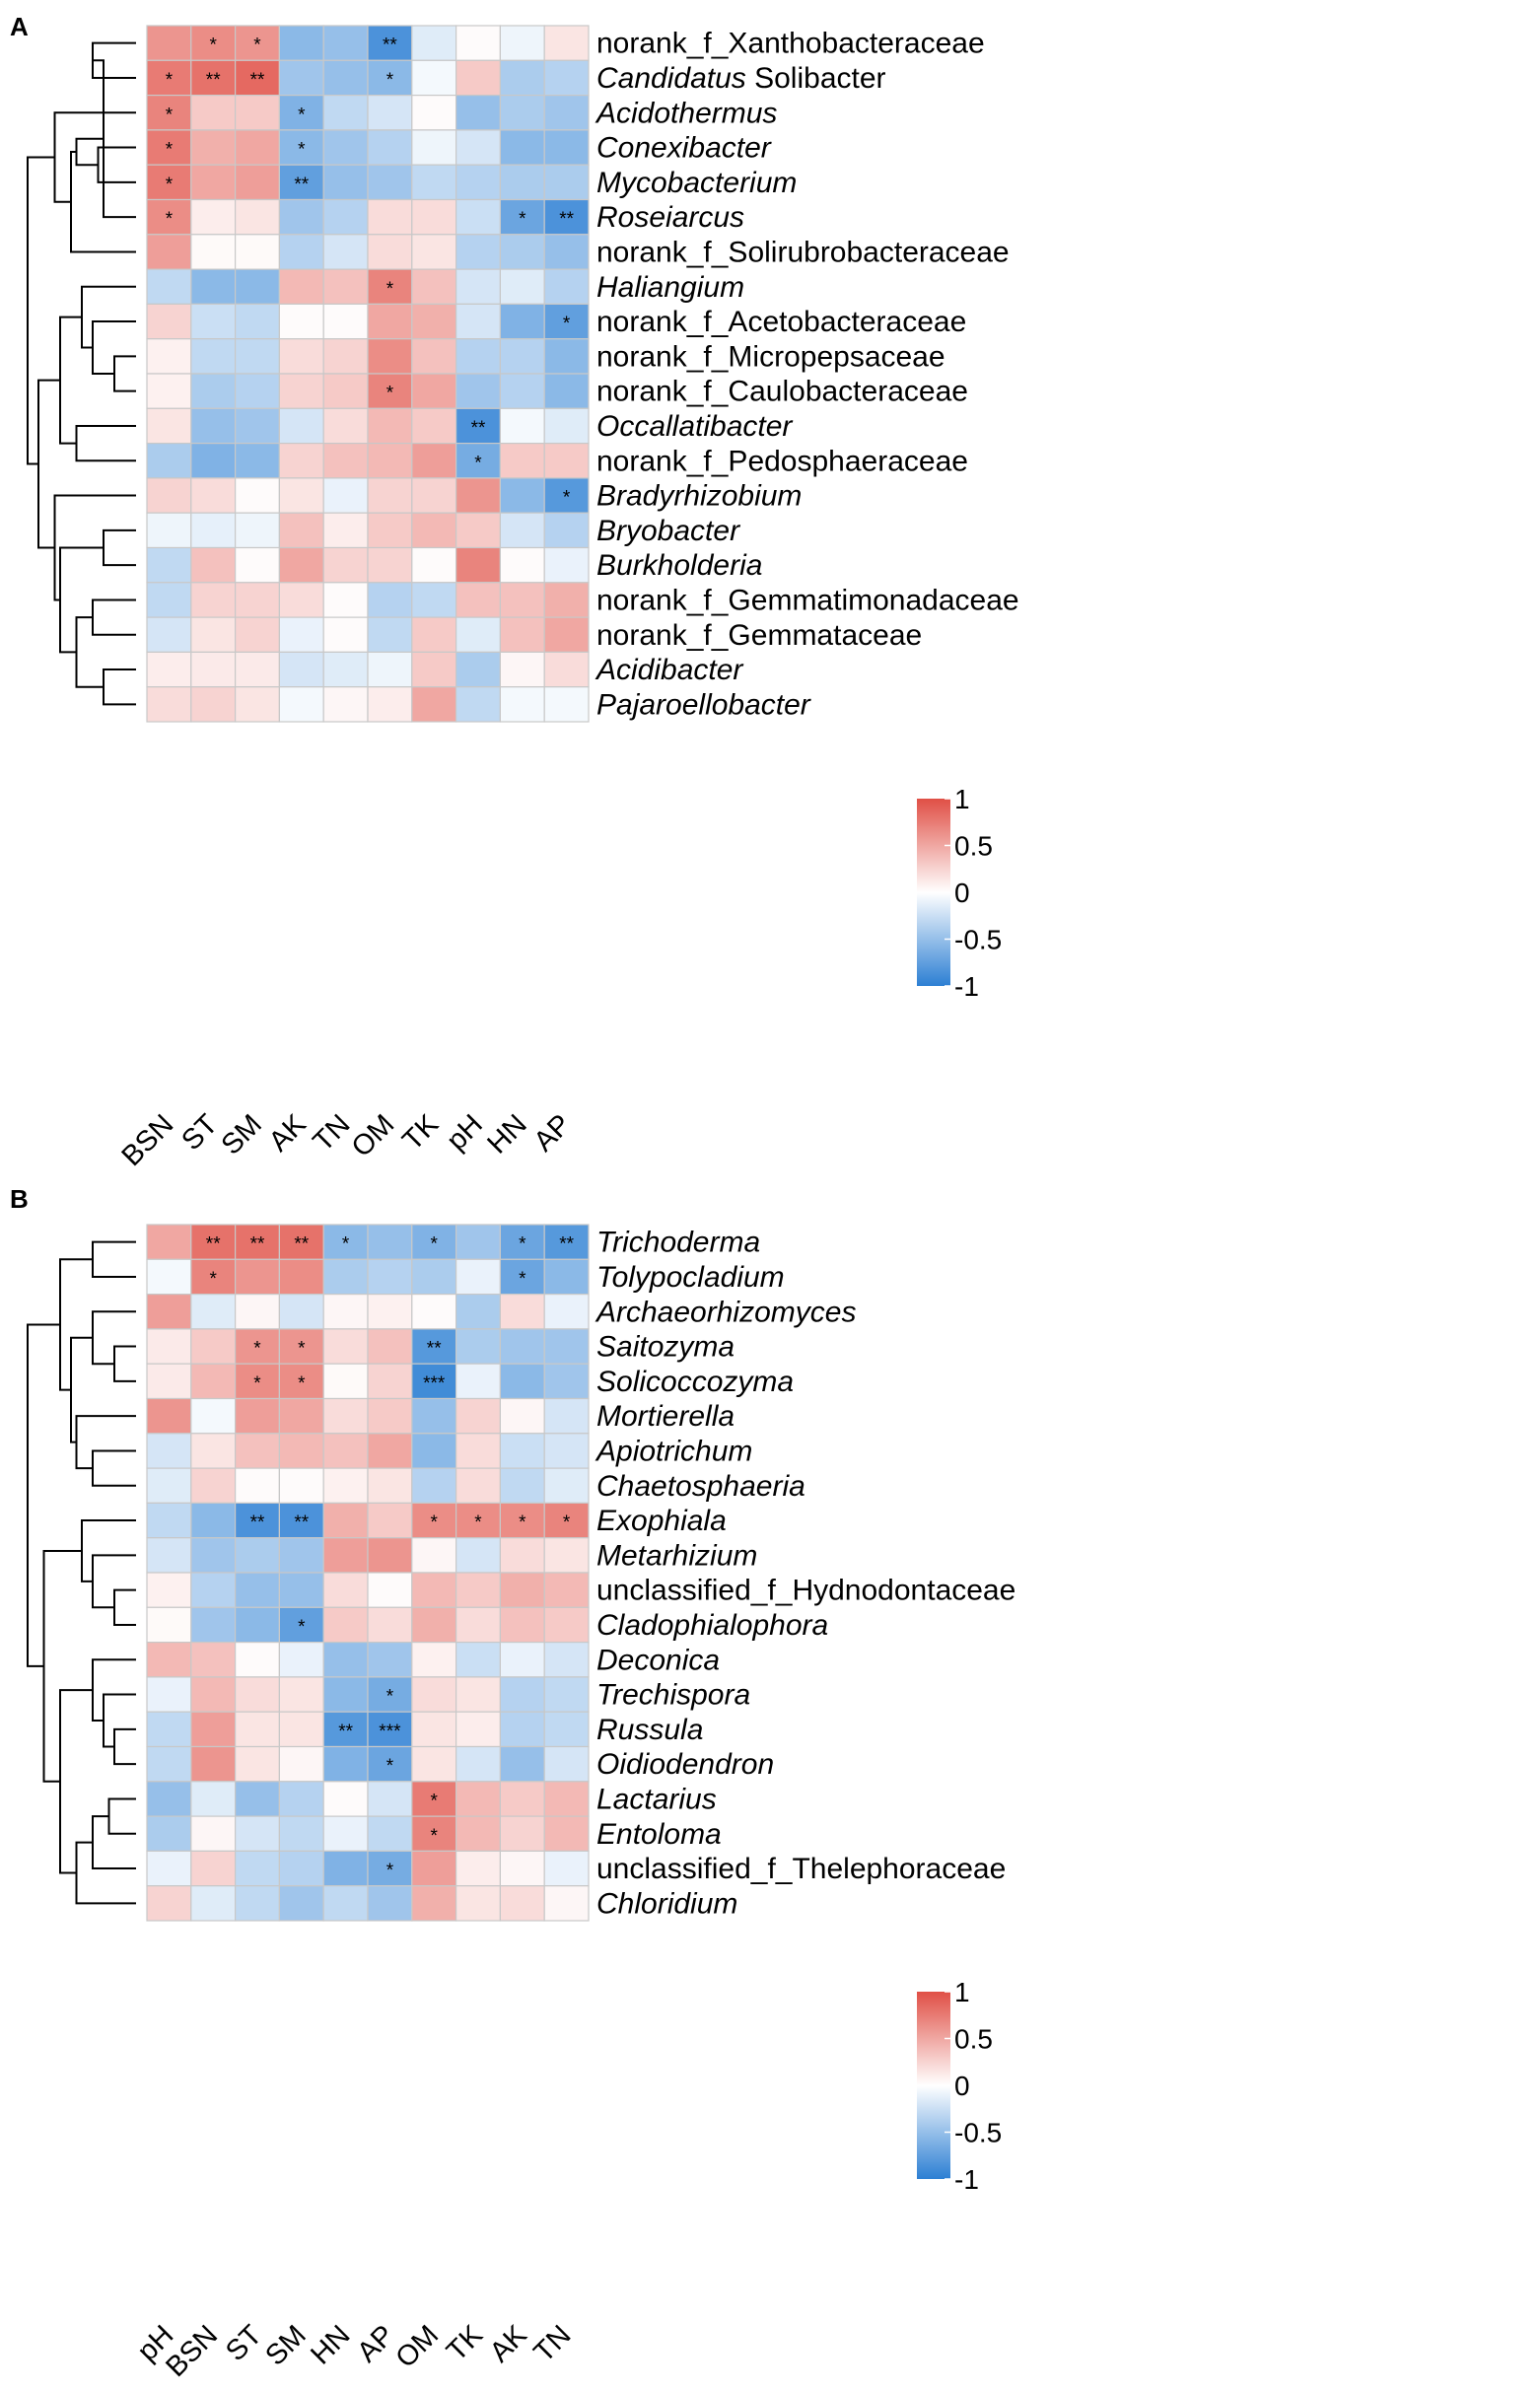  I want to click on row-label-italic: Occallatibacter, so click(694, 426).